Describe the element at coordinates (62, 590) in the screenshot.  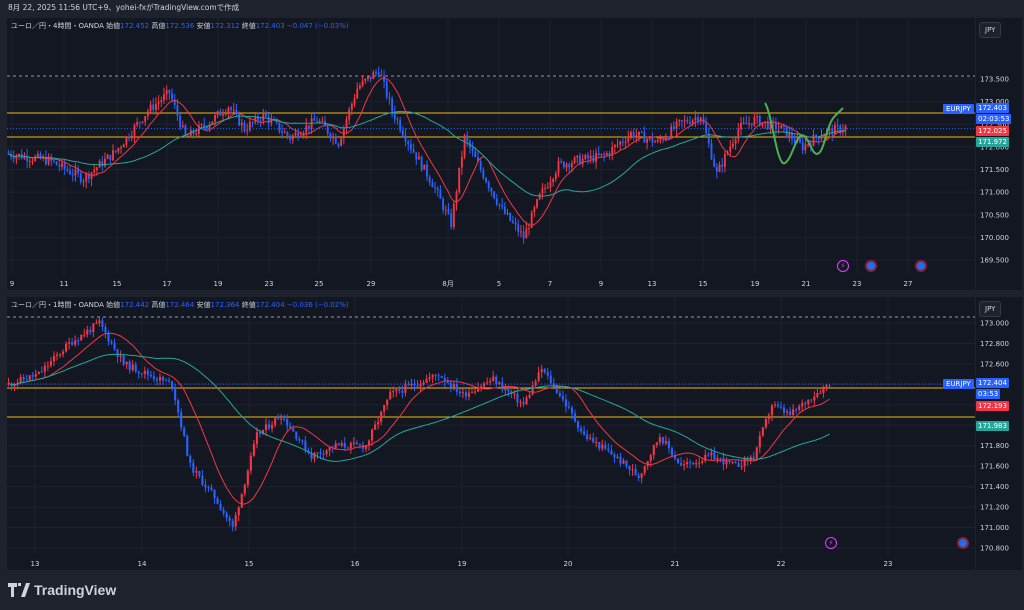
I see `tradingview-branding: TradingView` at that location.